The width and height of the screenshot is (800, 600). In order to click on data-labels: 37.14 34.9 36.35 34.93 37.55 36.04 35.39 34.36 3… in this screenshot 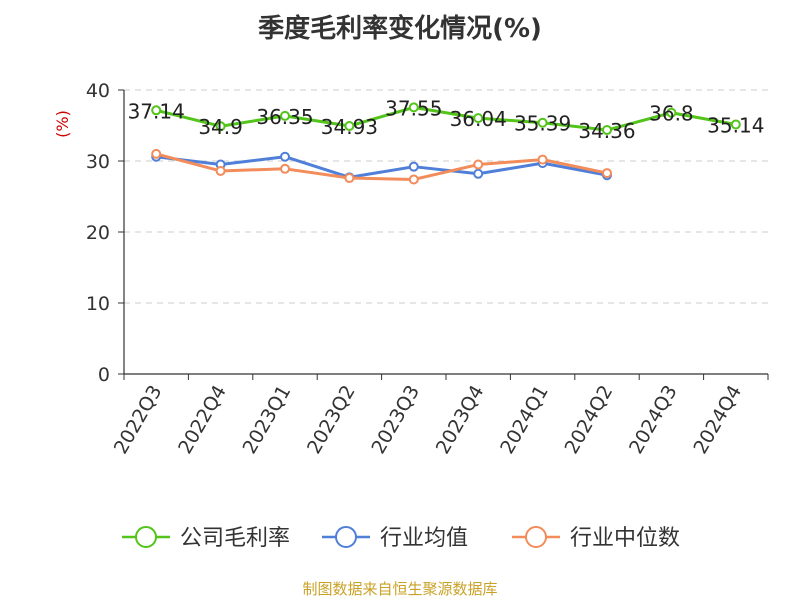, I will do `click(446, 119)`.